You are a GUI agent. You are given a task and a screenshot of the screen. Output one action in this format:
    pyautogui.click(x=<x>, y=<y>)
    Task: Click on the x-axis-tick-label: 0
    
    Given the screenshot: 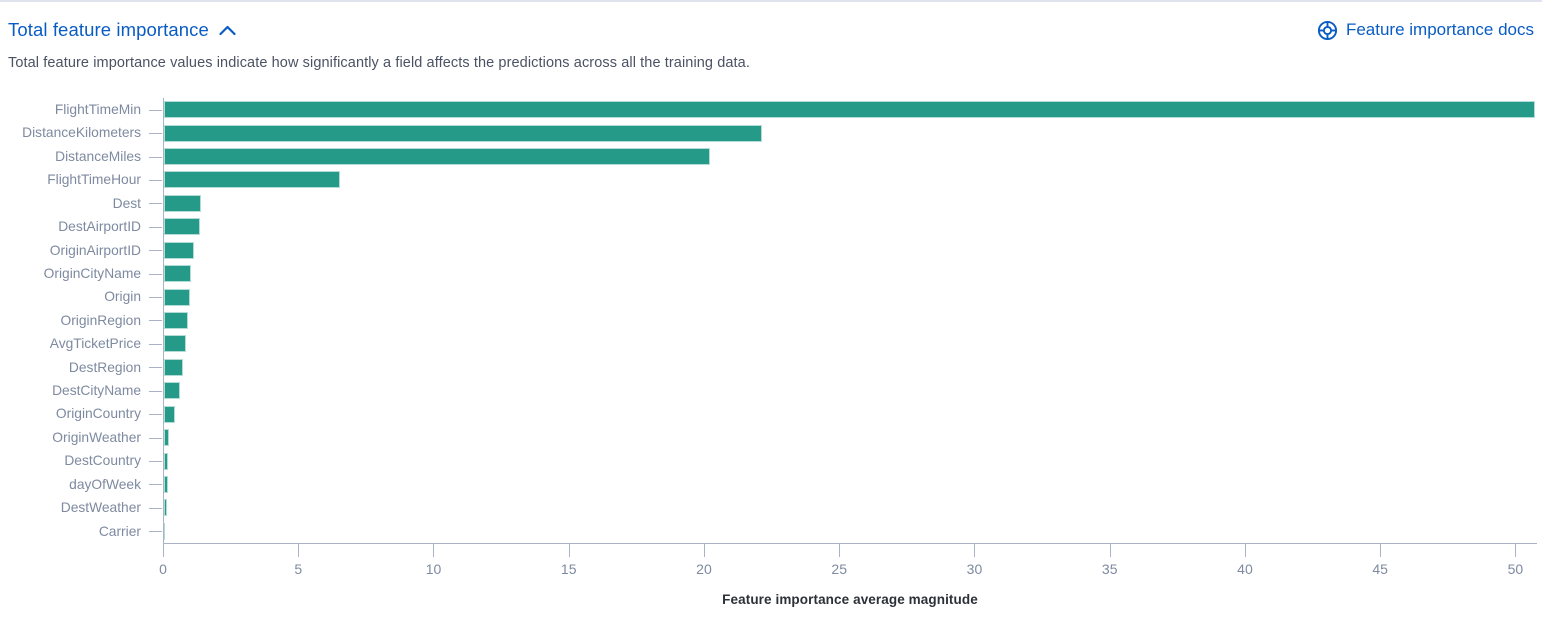 What is the action you would take?
    pyautogui.click(x=163, y=569)
    